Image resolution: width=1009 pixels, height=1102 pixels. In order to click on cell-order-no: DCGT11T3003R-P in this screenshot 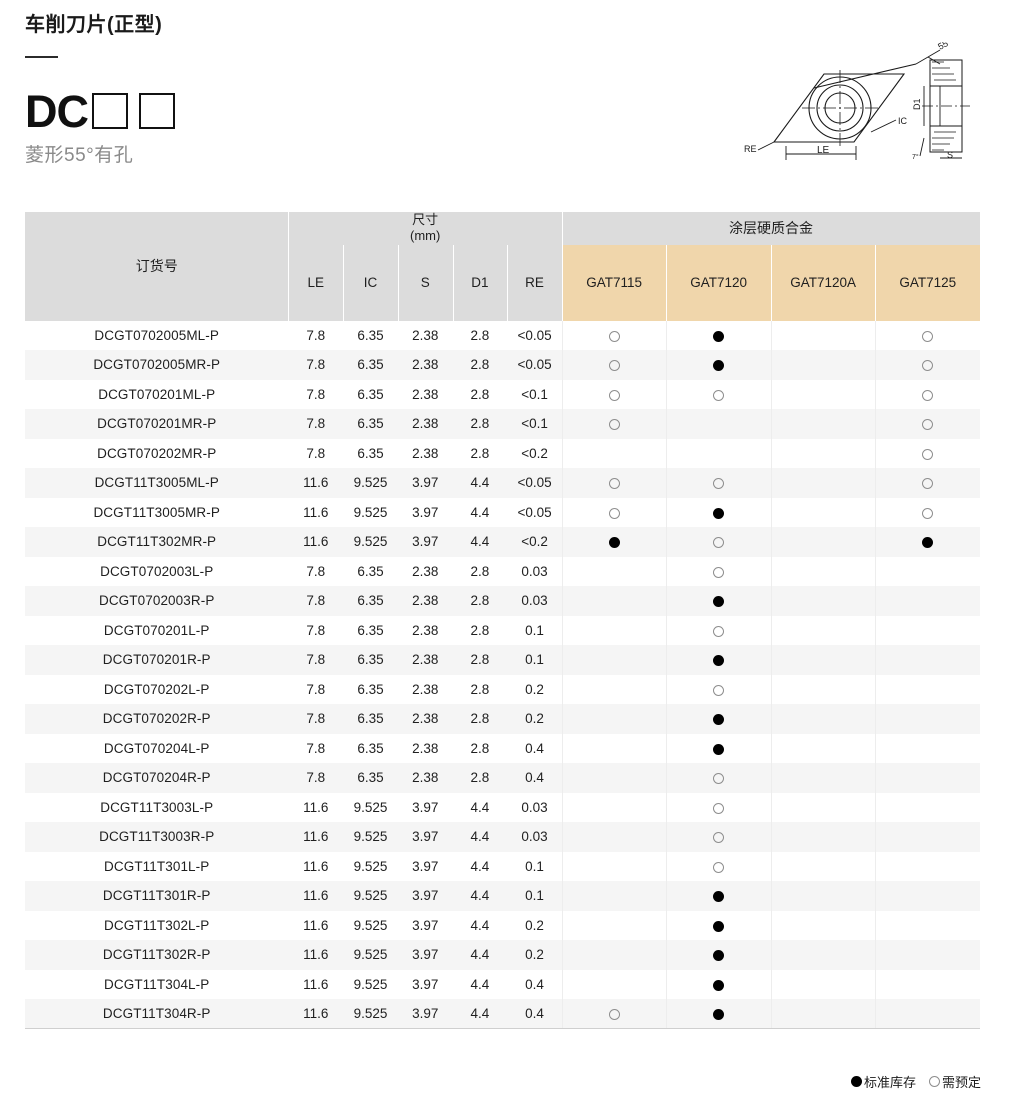, I will do `click(157, 837)`.